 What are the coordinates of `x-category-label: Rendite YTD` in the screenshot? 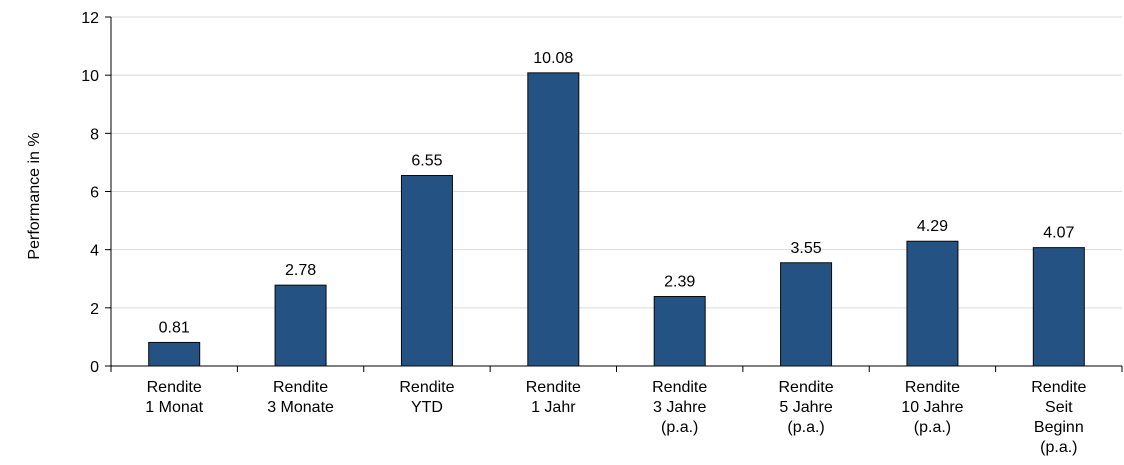 It's located at (426, 397).